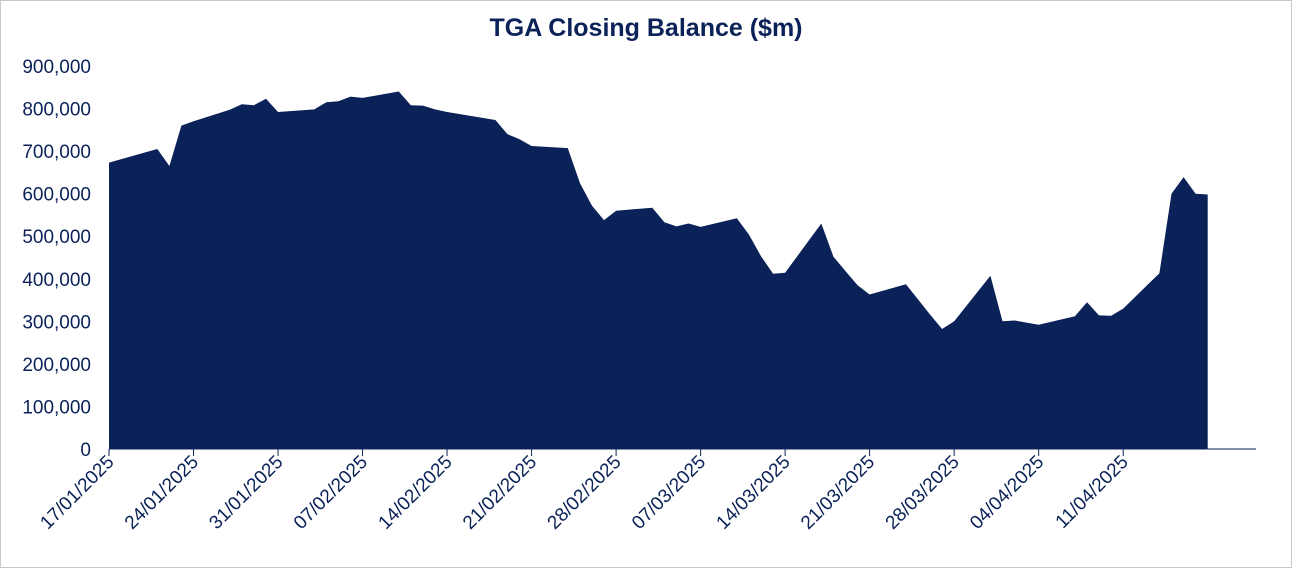 This screenshot has height=568, width=1292. Describe the element at coordinates (56, 280) in the screenshot. I see `y-tick-label: 400,000` at that location.